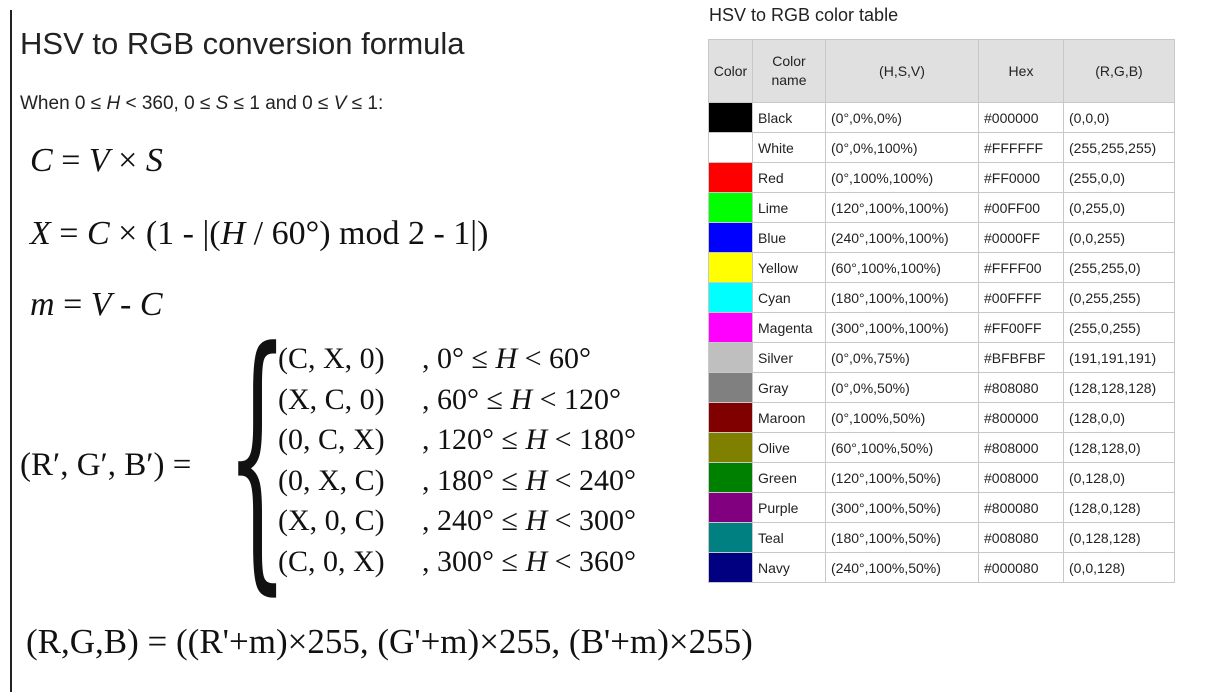 The height and width of the screenshot is (692, 1208). What do you see at coordinates (789, 357) in the screenshot?
I see `cell-color-name: Silver` at bounding box center [789, 357].